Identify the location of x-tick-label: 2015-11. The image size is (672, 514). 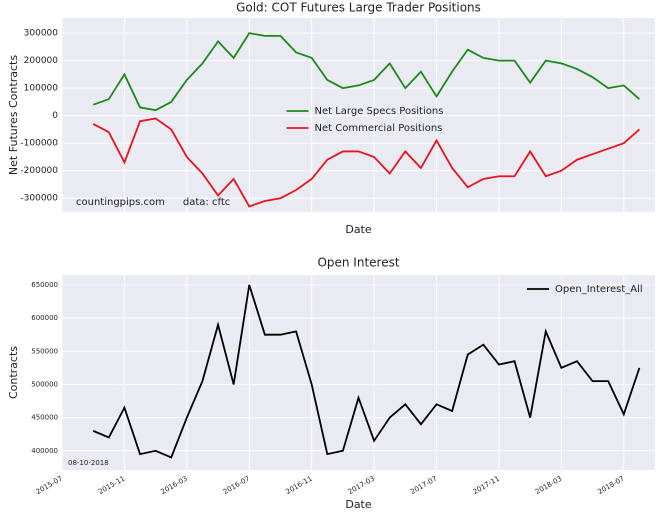
(111, 486).